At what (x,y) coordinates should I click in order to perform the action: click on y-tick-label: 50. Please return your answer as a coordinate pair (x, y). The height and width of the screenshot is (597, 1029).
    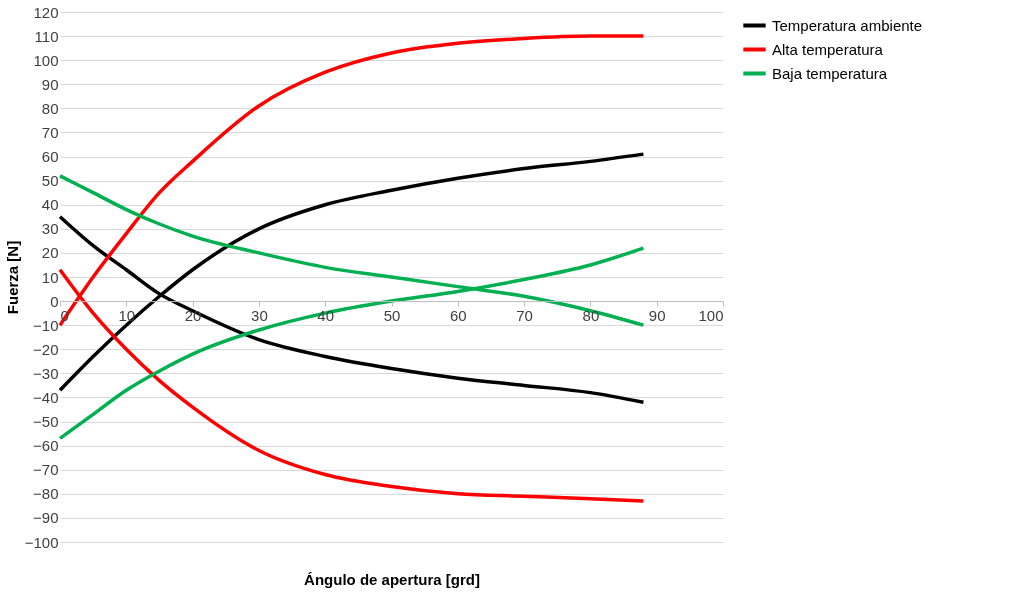
    Looking at the image, I should click on (50, 181).